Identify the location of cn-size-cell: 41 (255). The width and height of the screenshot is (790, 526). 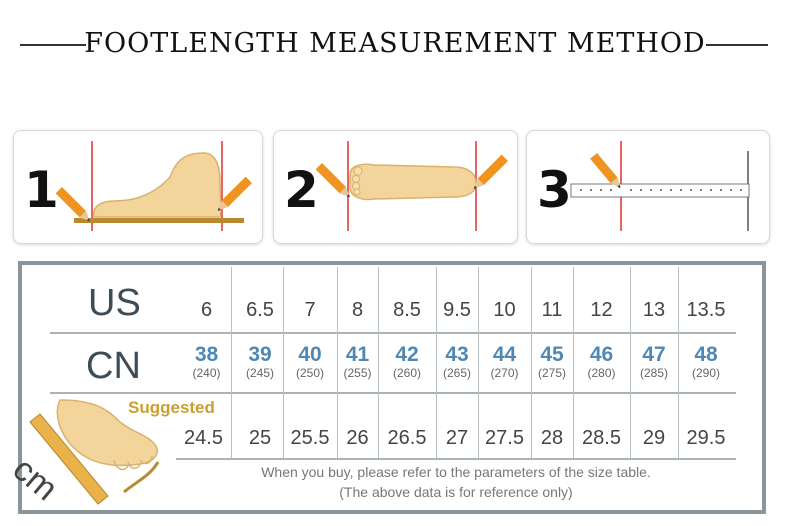
(357, 362).